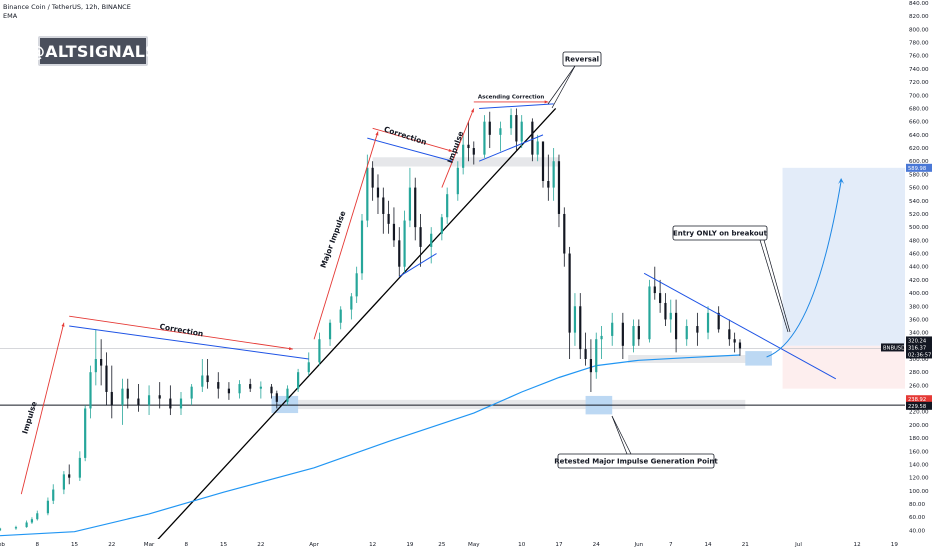 This screenshot has height=550, width=932. Describe the element at coordinates (671, 545) in the screenshot. I see `time-tick-label: 7` at that location.